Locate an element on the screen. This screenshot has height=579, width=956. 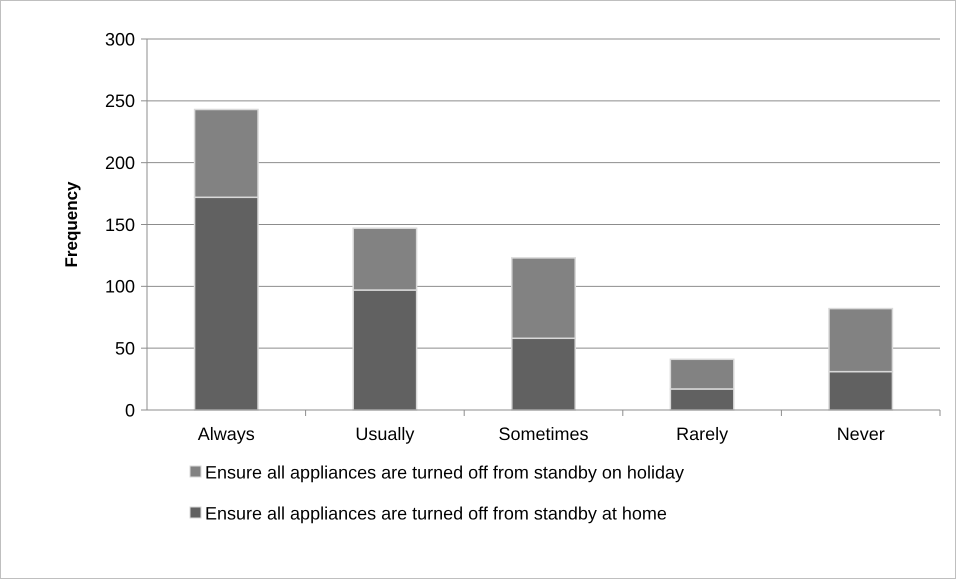
y-tick-label: 50 is located at coordinates (124, 348).